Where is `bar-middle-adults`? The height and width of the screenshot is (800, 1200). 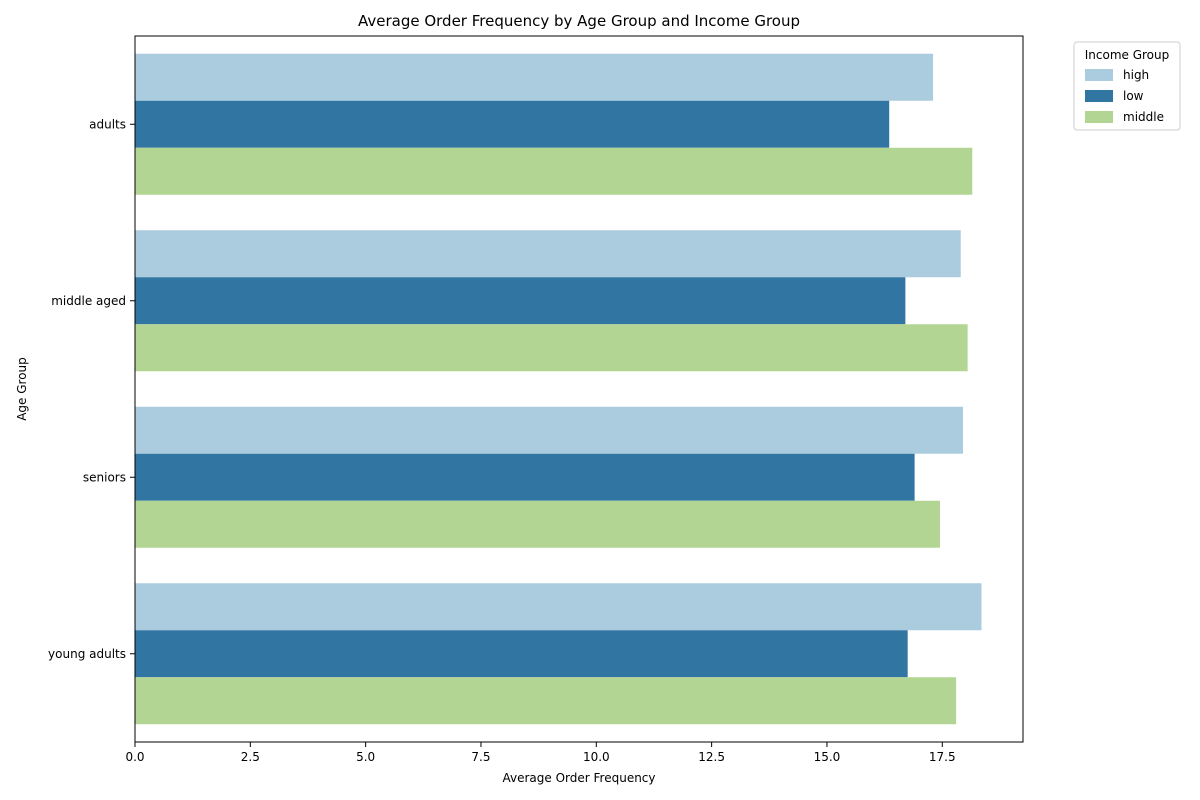
bar-middle-adults is located at coordinates (554, 171).